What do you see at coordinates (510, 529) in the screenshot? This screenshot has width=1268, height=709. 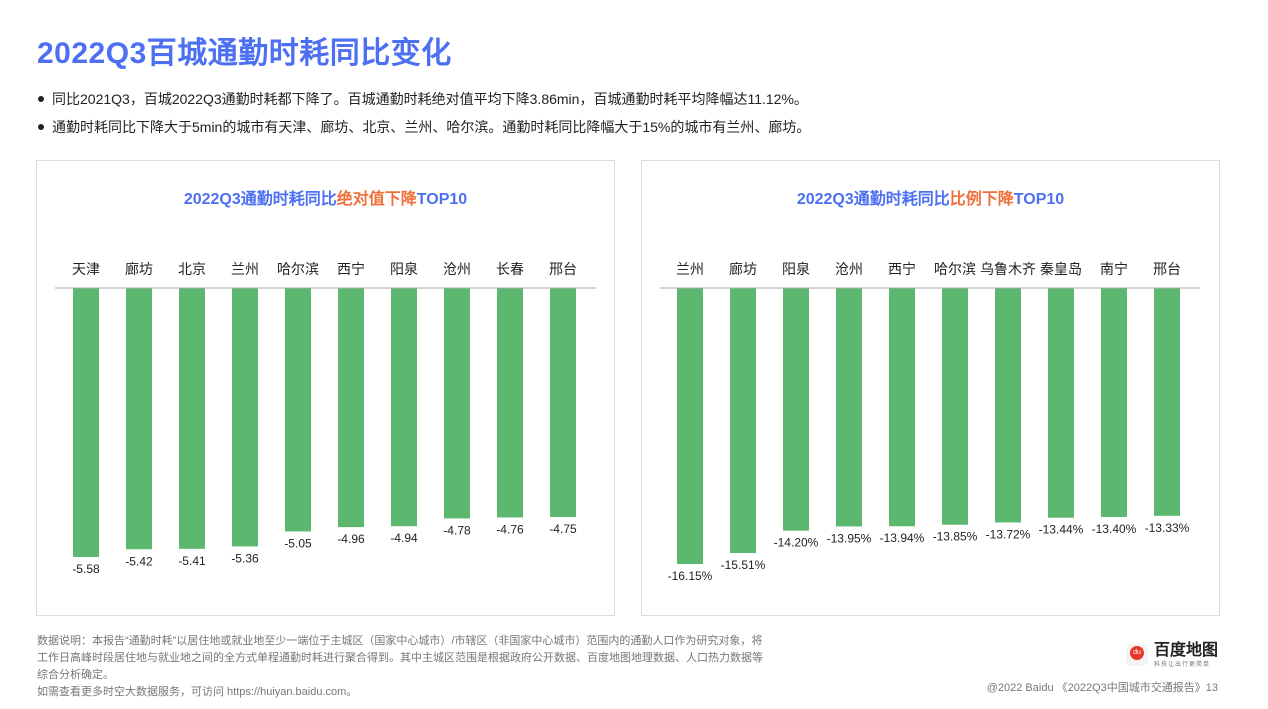 I see `data-label: -4.76` at bounding box center [510, 529].